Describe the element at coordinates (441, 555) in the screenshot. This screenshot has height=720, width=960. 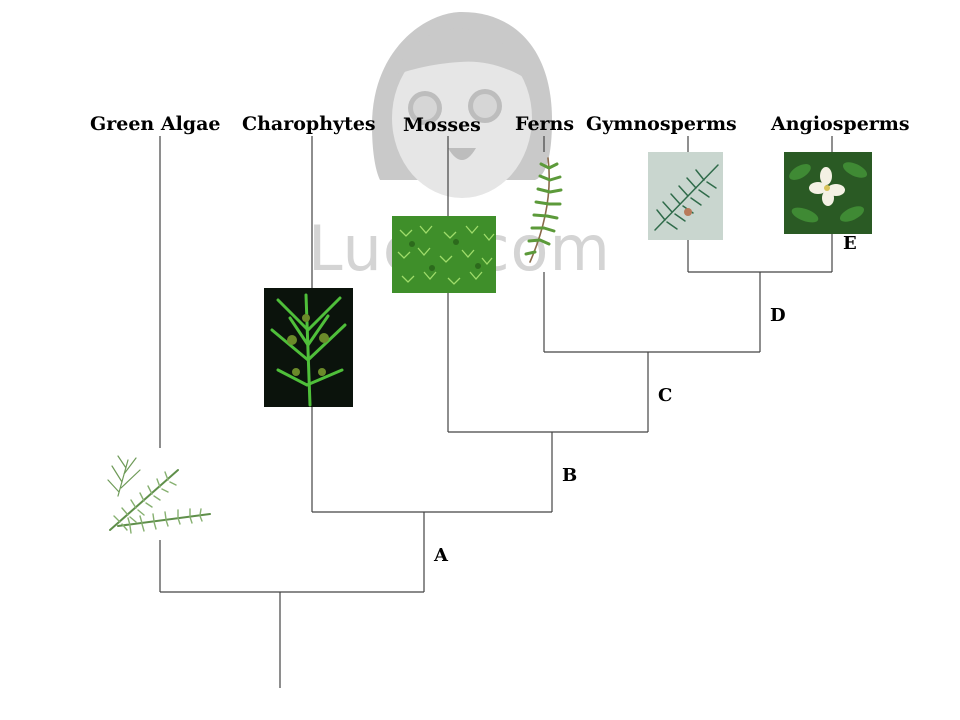
I see `node-label-a: A` at that location.